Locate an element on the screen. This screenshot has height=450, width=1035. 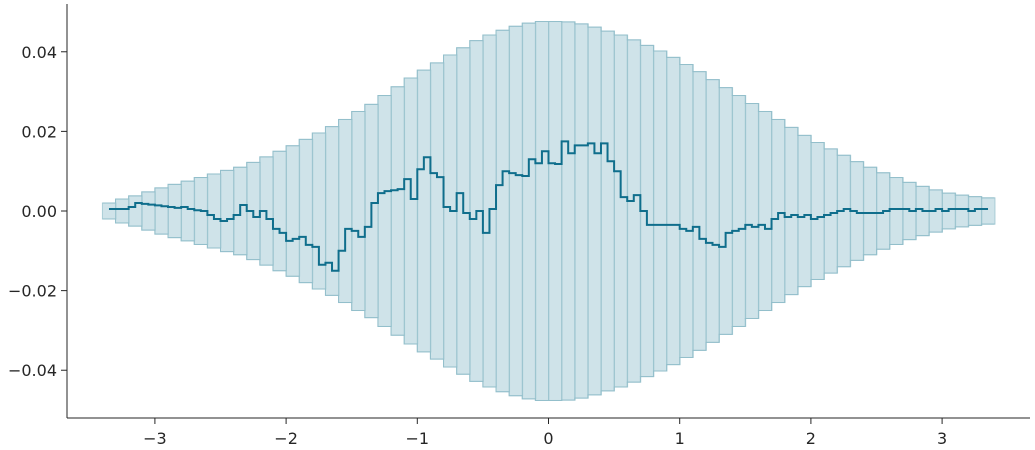
y-ticks: −0.04 −0.02 0.00 0.02 0.04 is located at coordinates (37, 211).